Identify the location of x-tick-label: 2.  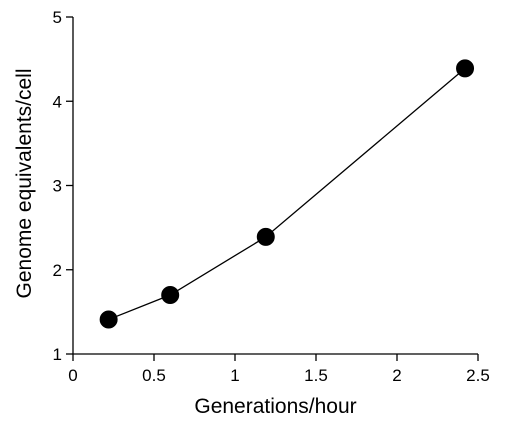
(396, 375).